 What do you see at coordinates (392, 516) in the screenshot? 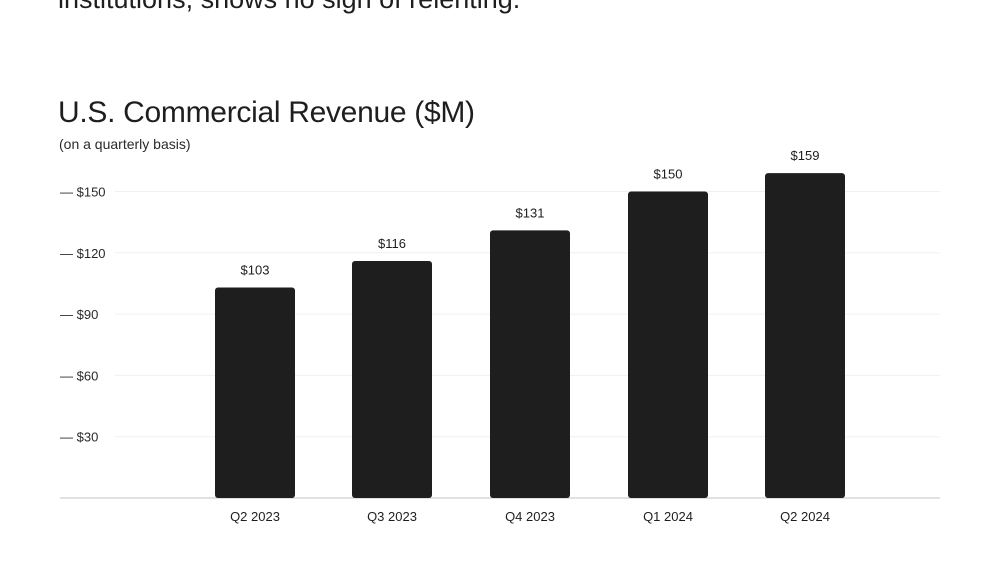
I see `x-tick-label: Q3 2023` at bounding box center [392, 516].